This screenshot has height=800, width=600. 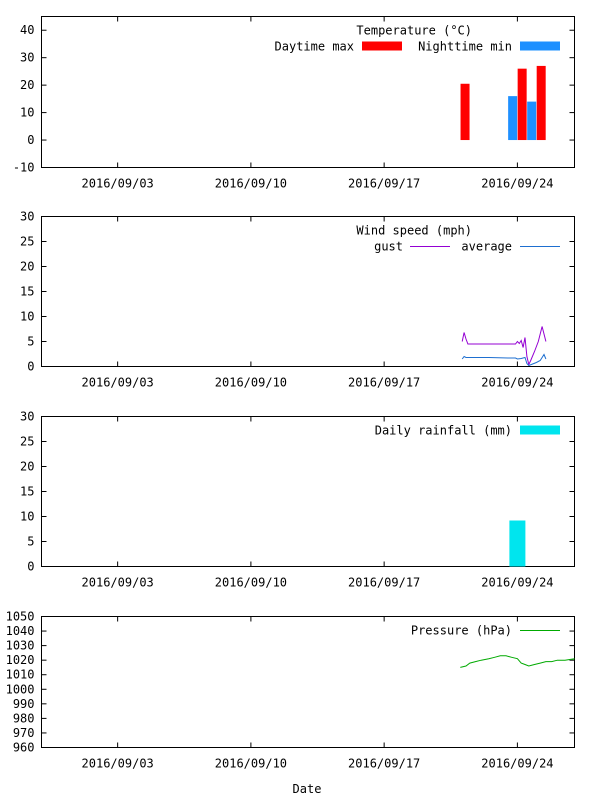 What do you see at coordinates (443, 431) in the screenshot?
I see `legend-label: Daily rainfall (mm)` at bounding box center [443, 431].